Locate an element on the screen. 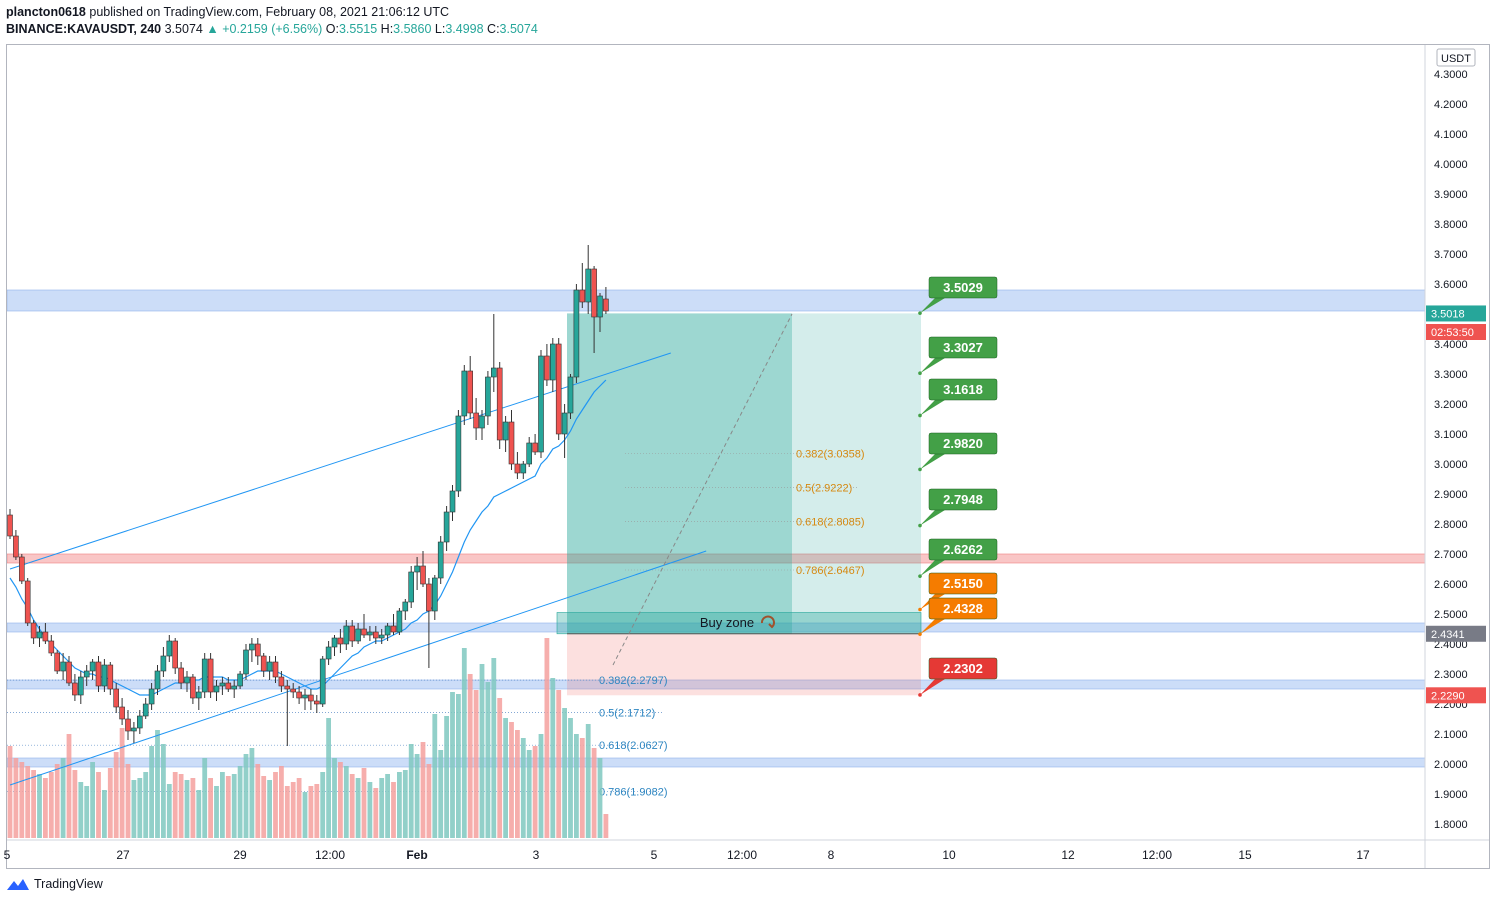 The width and height of the screenshot is (1496, 905). target-price-label: 2.7948 is located at coordinates (963, 499).